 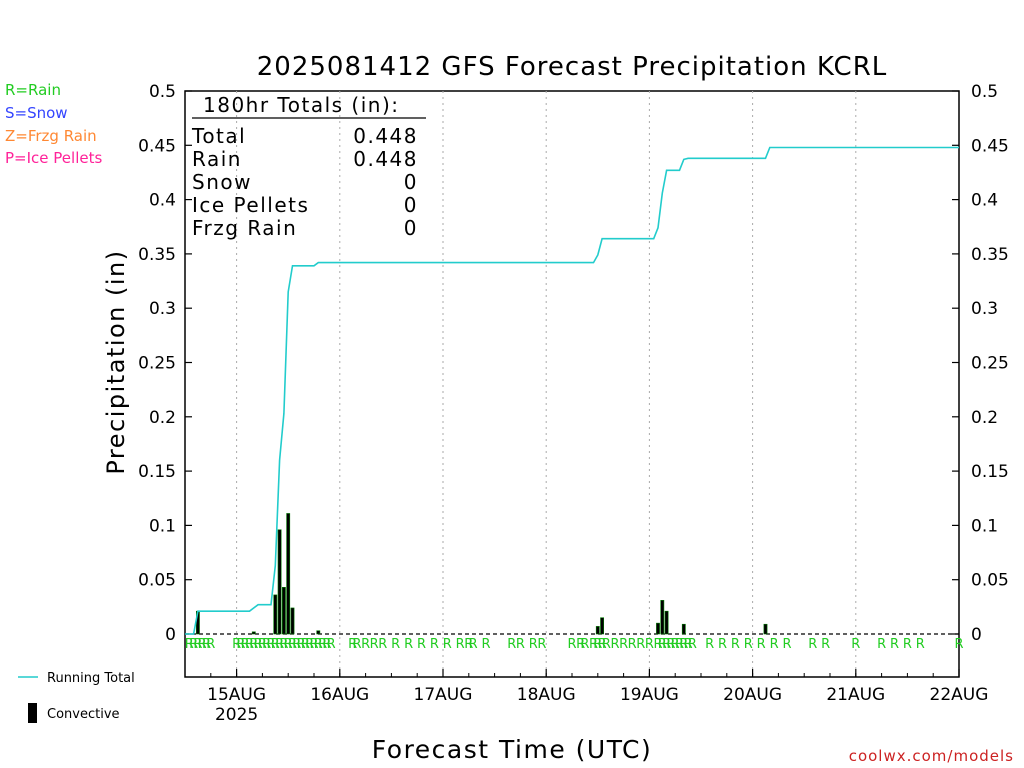 I want to click on totals-value-rain: 0.448, so click(x=385, y=159).